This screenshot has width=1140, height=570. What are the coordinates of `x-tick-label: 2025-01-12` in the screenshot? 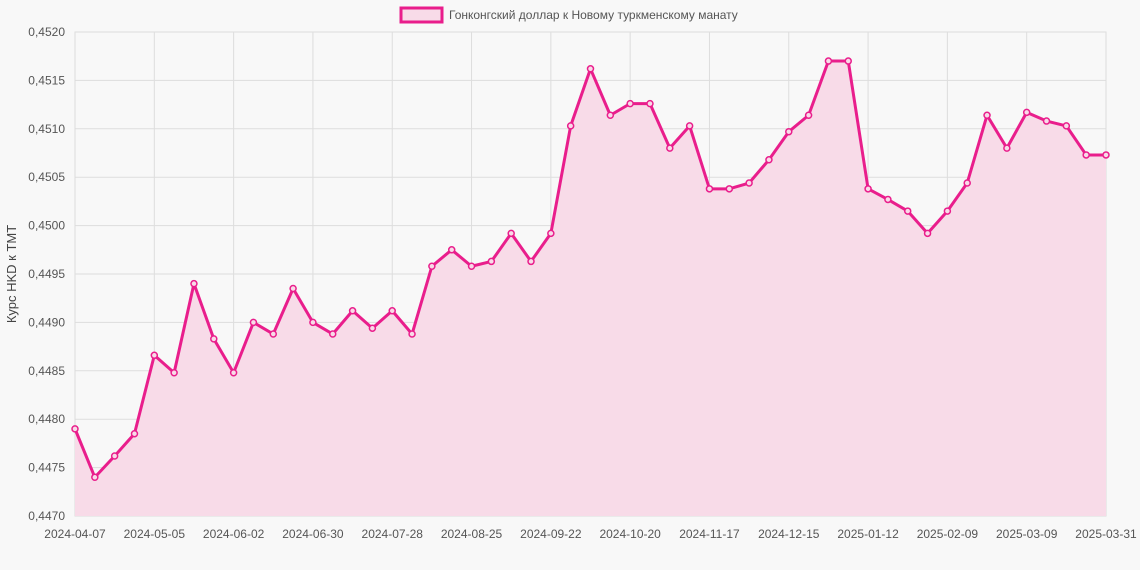 It's located at (868, 534).